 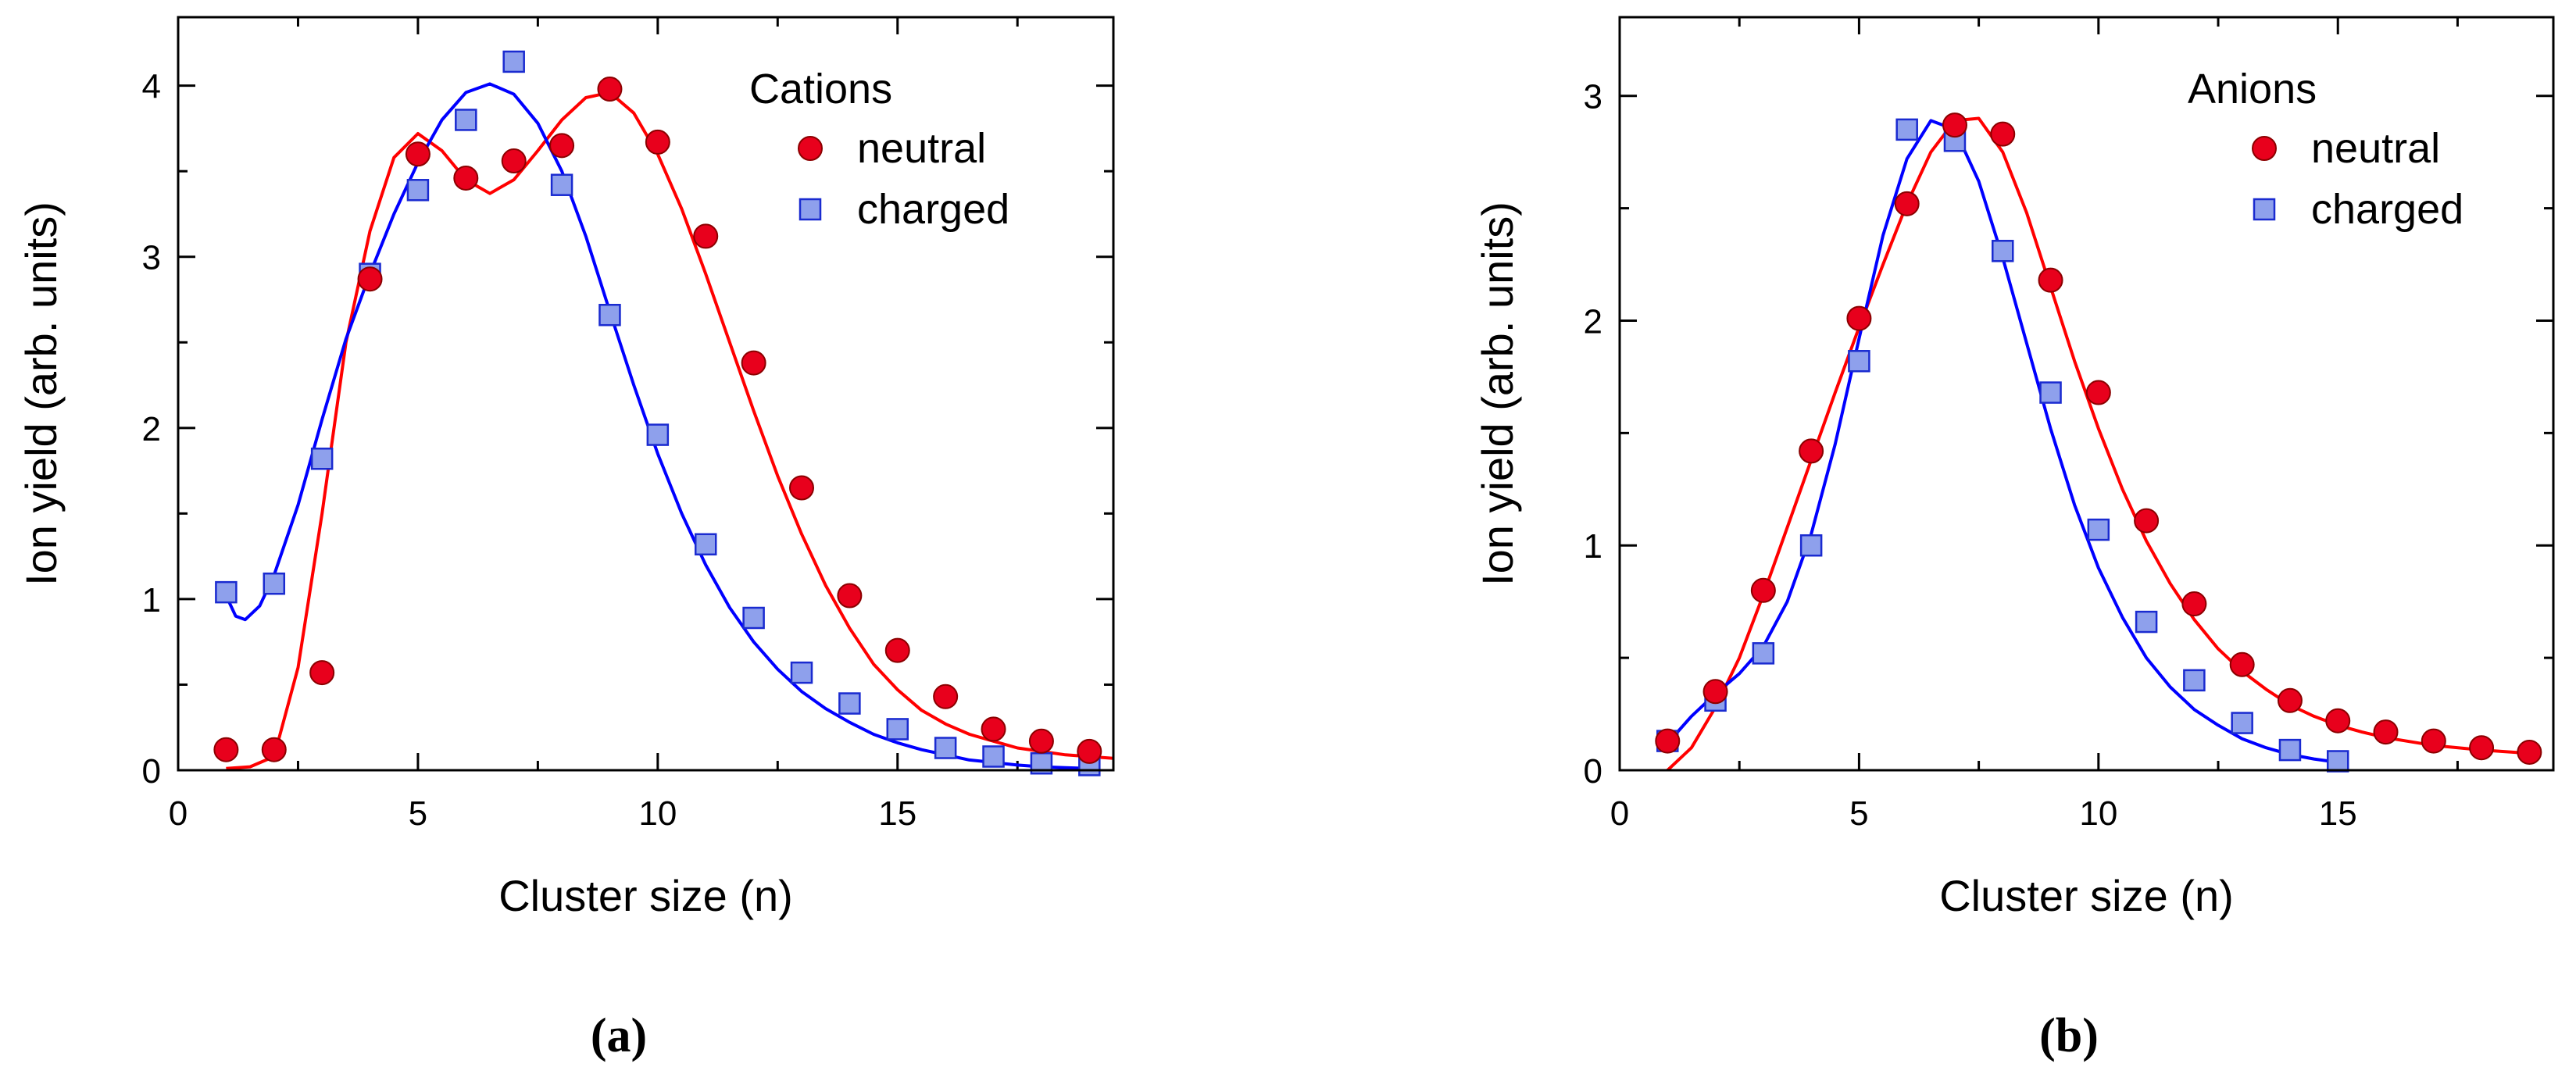 What do you see at coordinates (151, 87) in the screenshot?
I see `y-tick-label: 4` at bounding box center [151, 87].